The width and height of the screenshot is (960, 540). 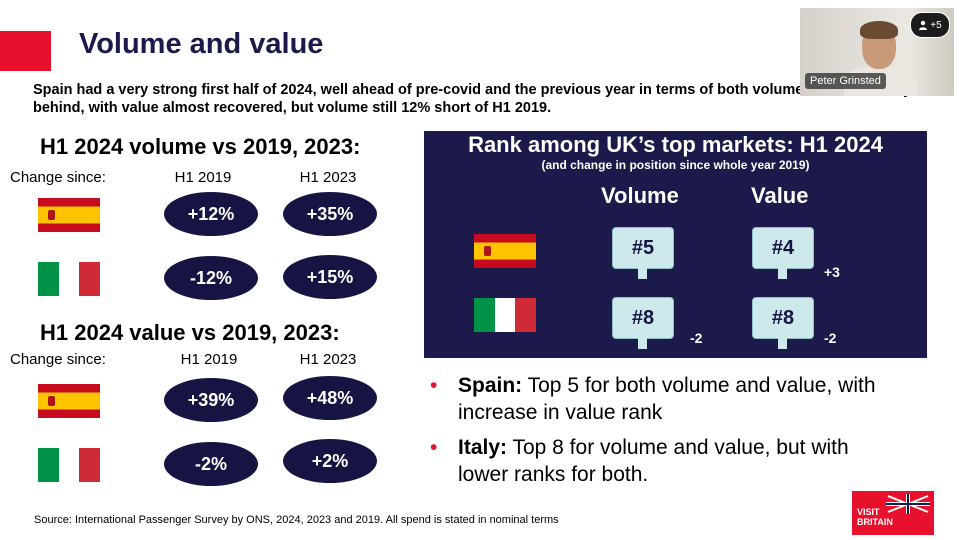 I want to click on italy-value-rank: #8, so click(x=783, y=318).